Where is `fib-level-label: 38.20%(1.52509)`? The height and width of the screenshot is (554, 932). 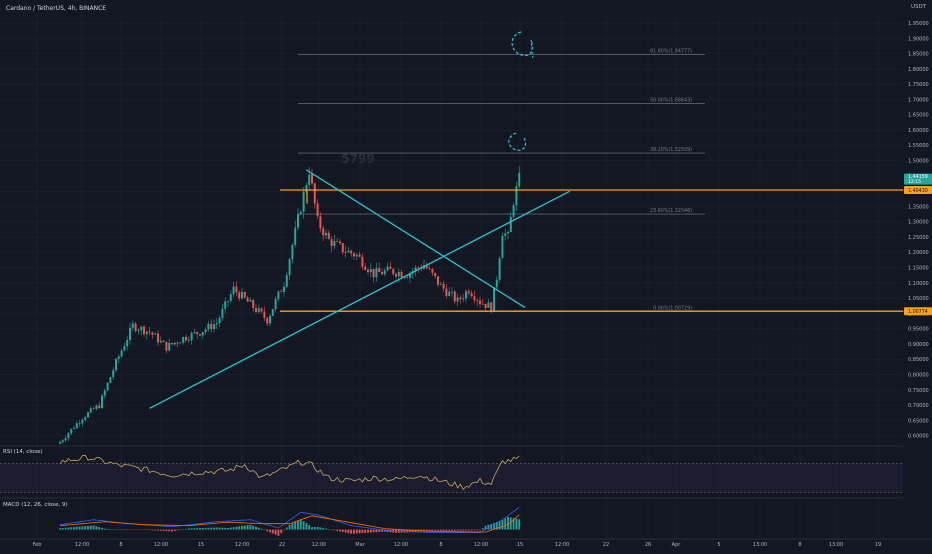 fib-level-label: 38.20%(1.52509) is located at coordinates (671, 150).